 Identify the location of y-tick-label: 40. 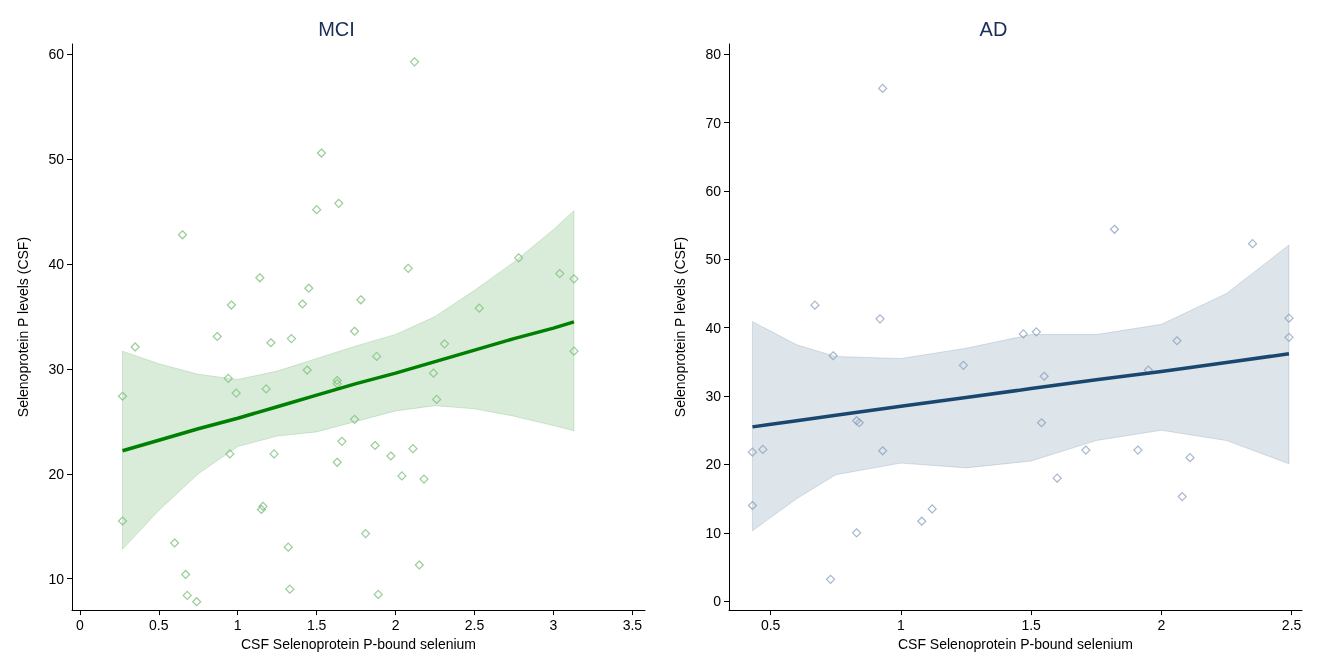
(713, 327).